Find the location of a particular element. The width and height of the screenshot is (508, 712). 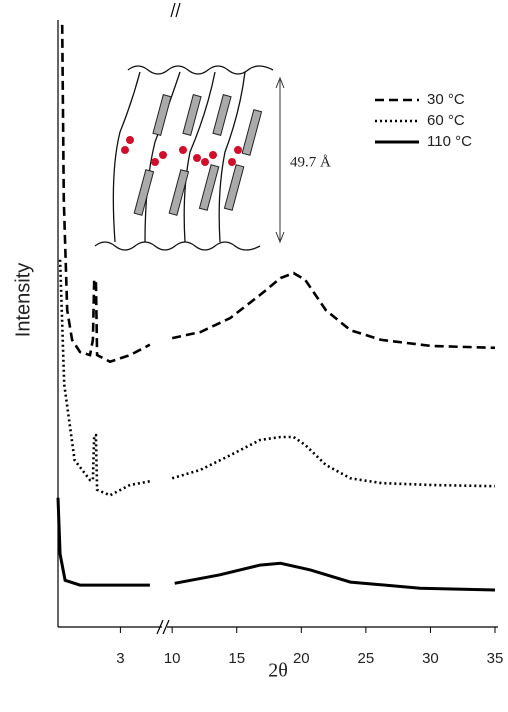

x-tick-label: 30 is located at coordinates (430, 658).